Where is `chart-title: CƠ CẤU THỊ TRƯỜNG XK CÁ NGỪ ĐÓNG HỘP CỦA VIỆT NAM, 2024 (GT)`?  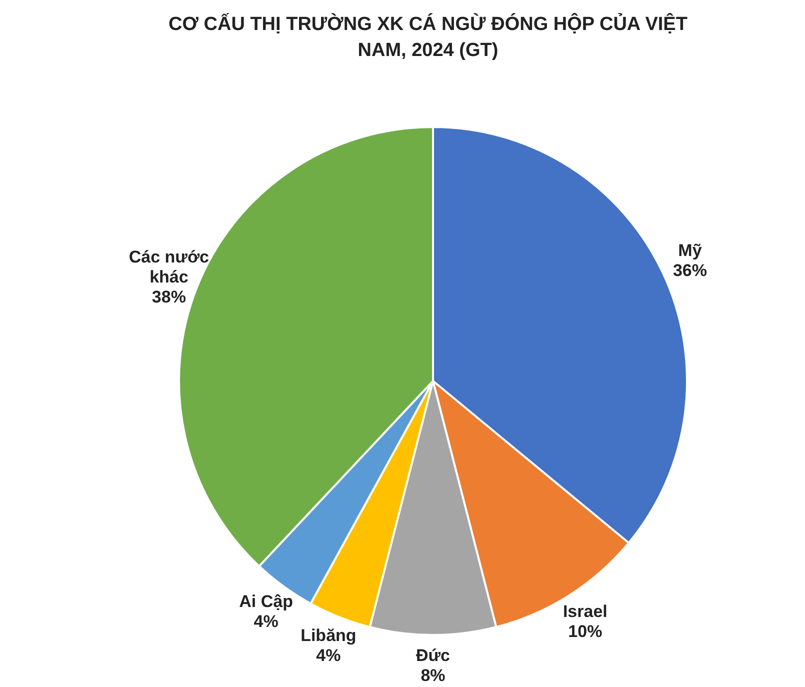 chart-title: CƠ CẤU THỊ TRƯỜNG XK CÁ NGỪ ĐÓNG HỘP CỦA VIỆT NAM, 2024 (GT) is located at coordinates (428, 37).